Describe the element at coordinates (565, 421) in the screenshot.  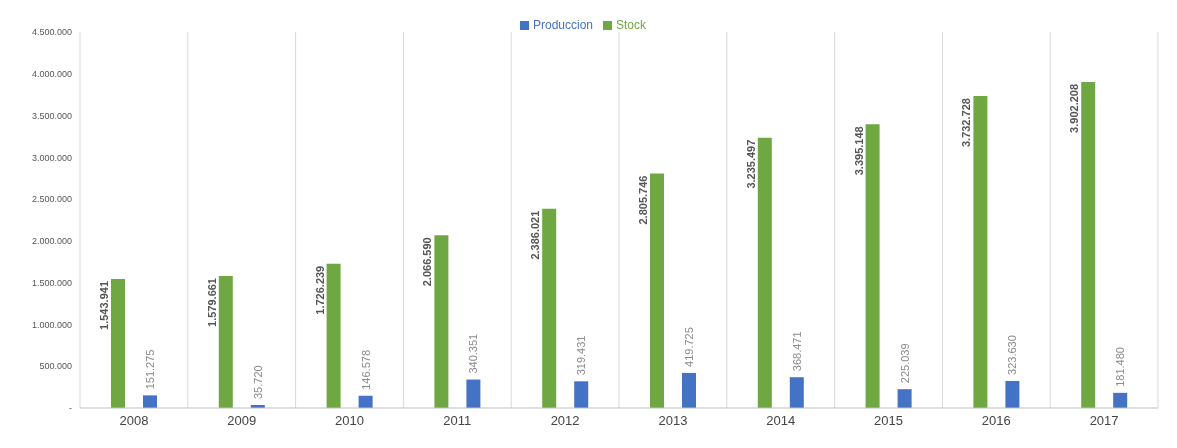
I see `x-tick-label: 2012` at that location.